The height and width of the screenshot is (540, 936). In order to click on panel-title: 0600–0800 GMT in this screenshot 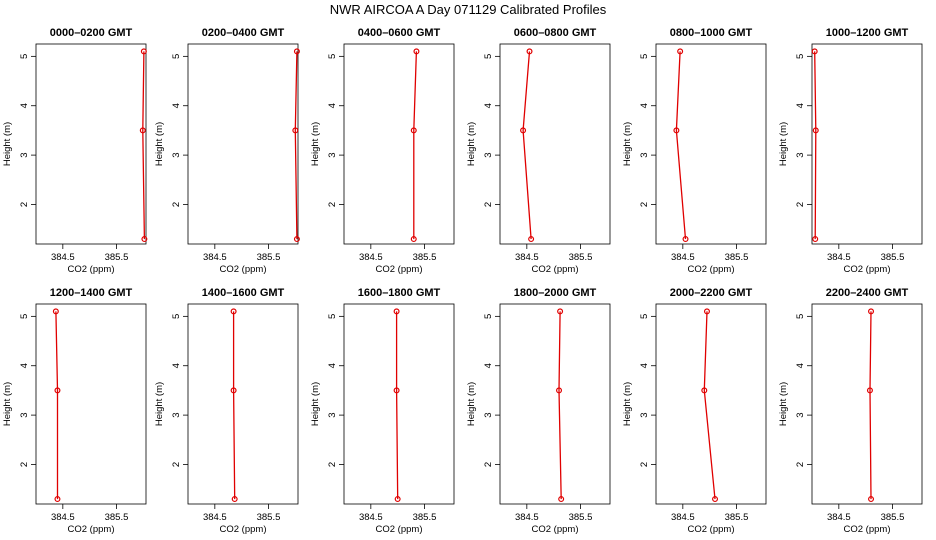, I will do `click(555, 33)`.